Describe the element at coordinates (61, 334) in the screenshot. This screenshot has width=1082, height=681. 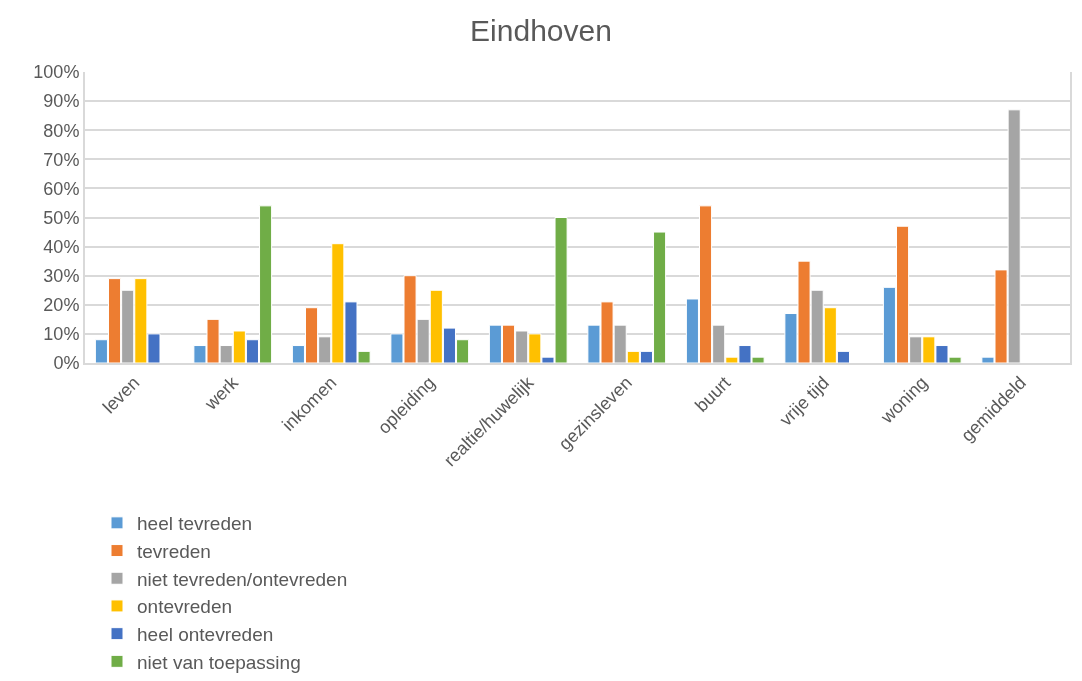
I see `y-tick-label: 10%` at that location.